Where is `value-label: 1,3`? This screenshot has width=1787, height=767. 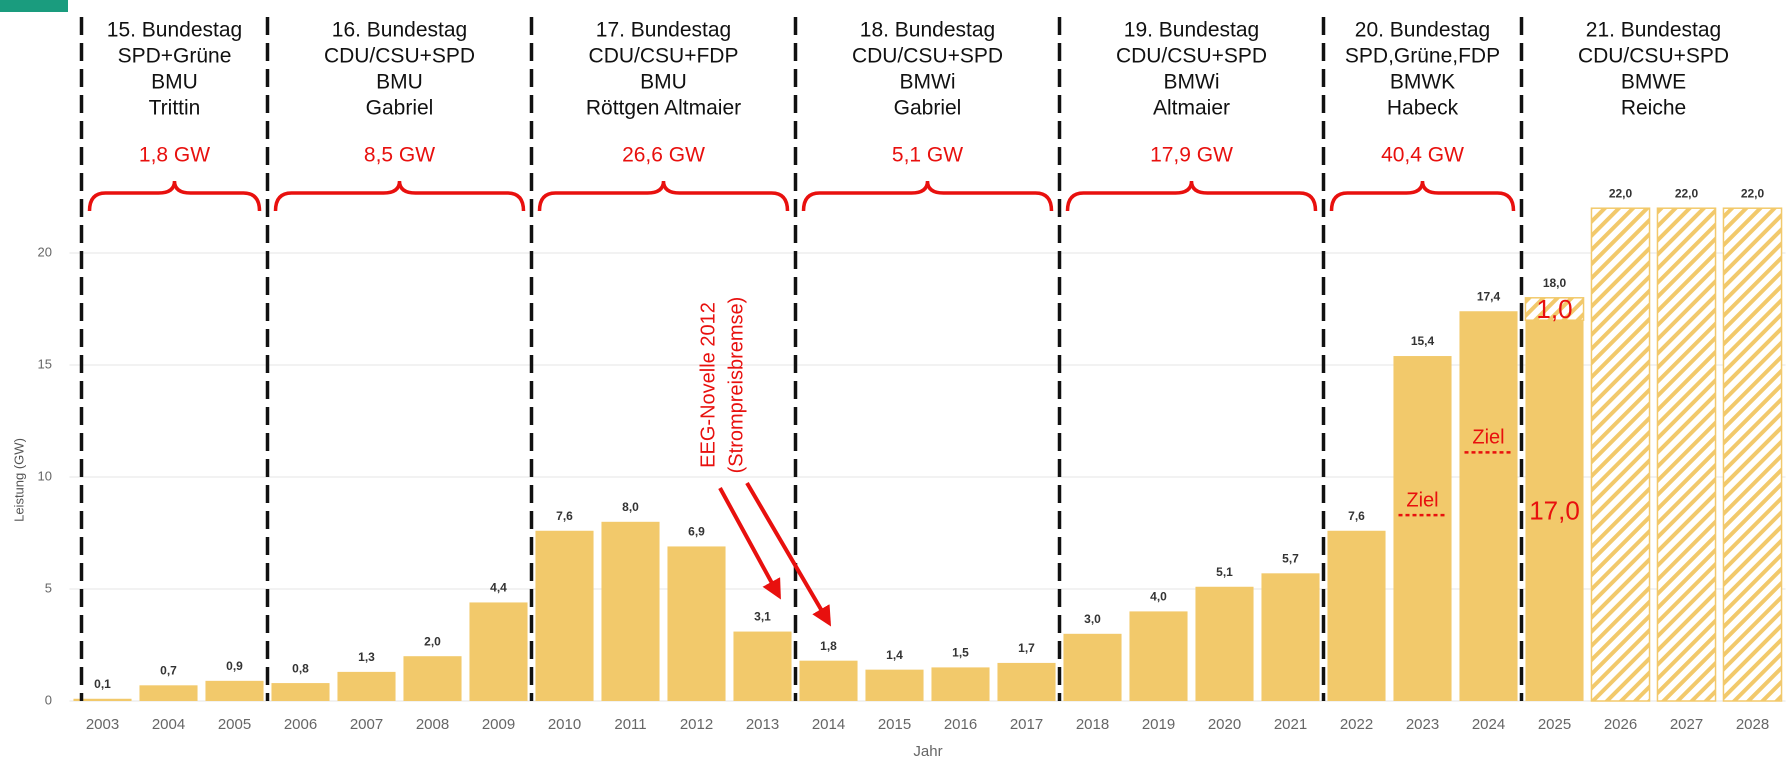
value-label: 1,3 is located at coordinates (366, 657).